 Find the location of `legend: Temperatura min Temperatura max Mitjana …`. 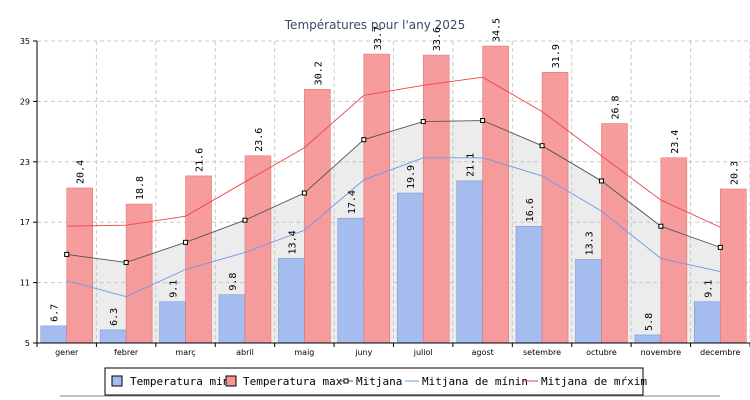

legend: Temperatura min Temperatura max Mitjana … is located at coordinates (390, 382).